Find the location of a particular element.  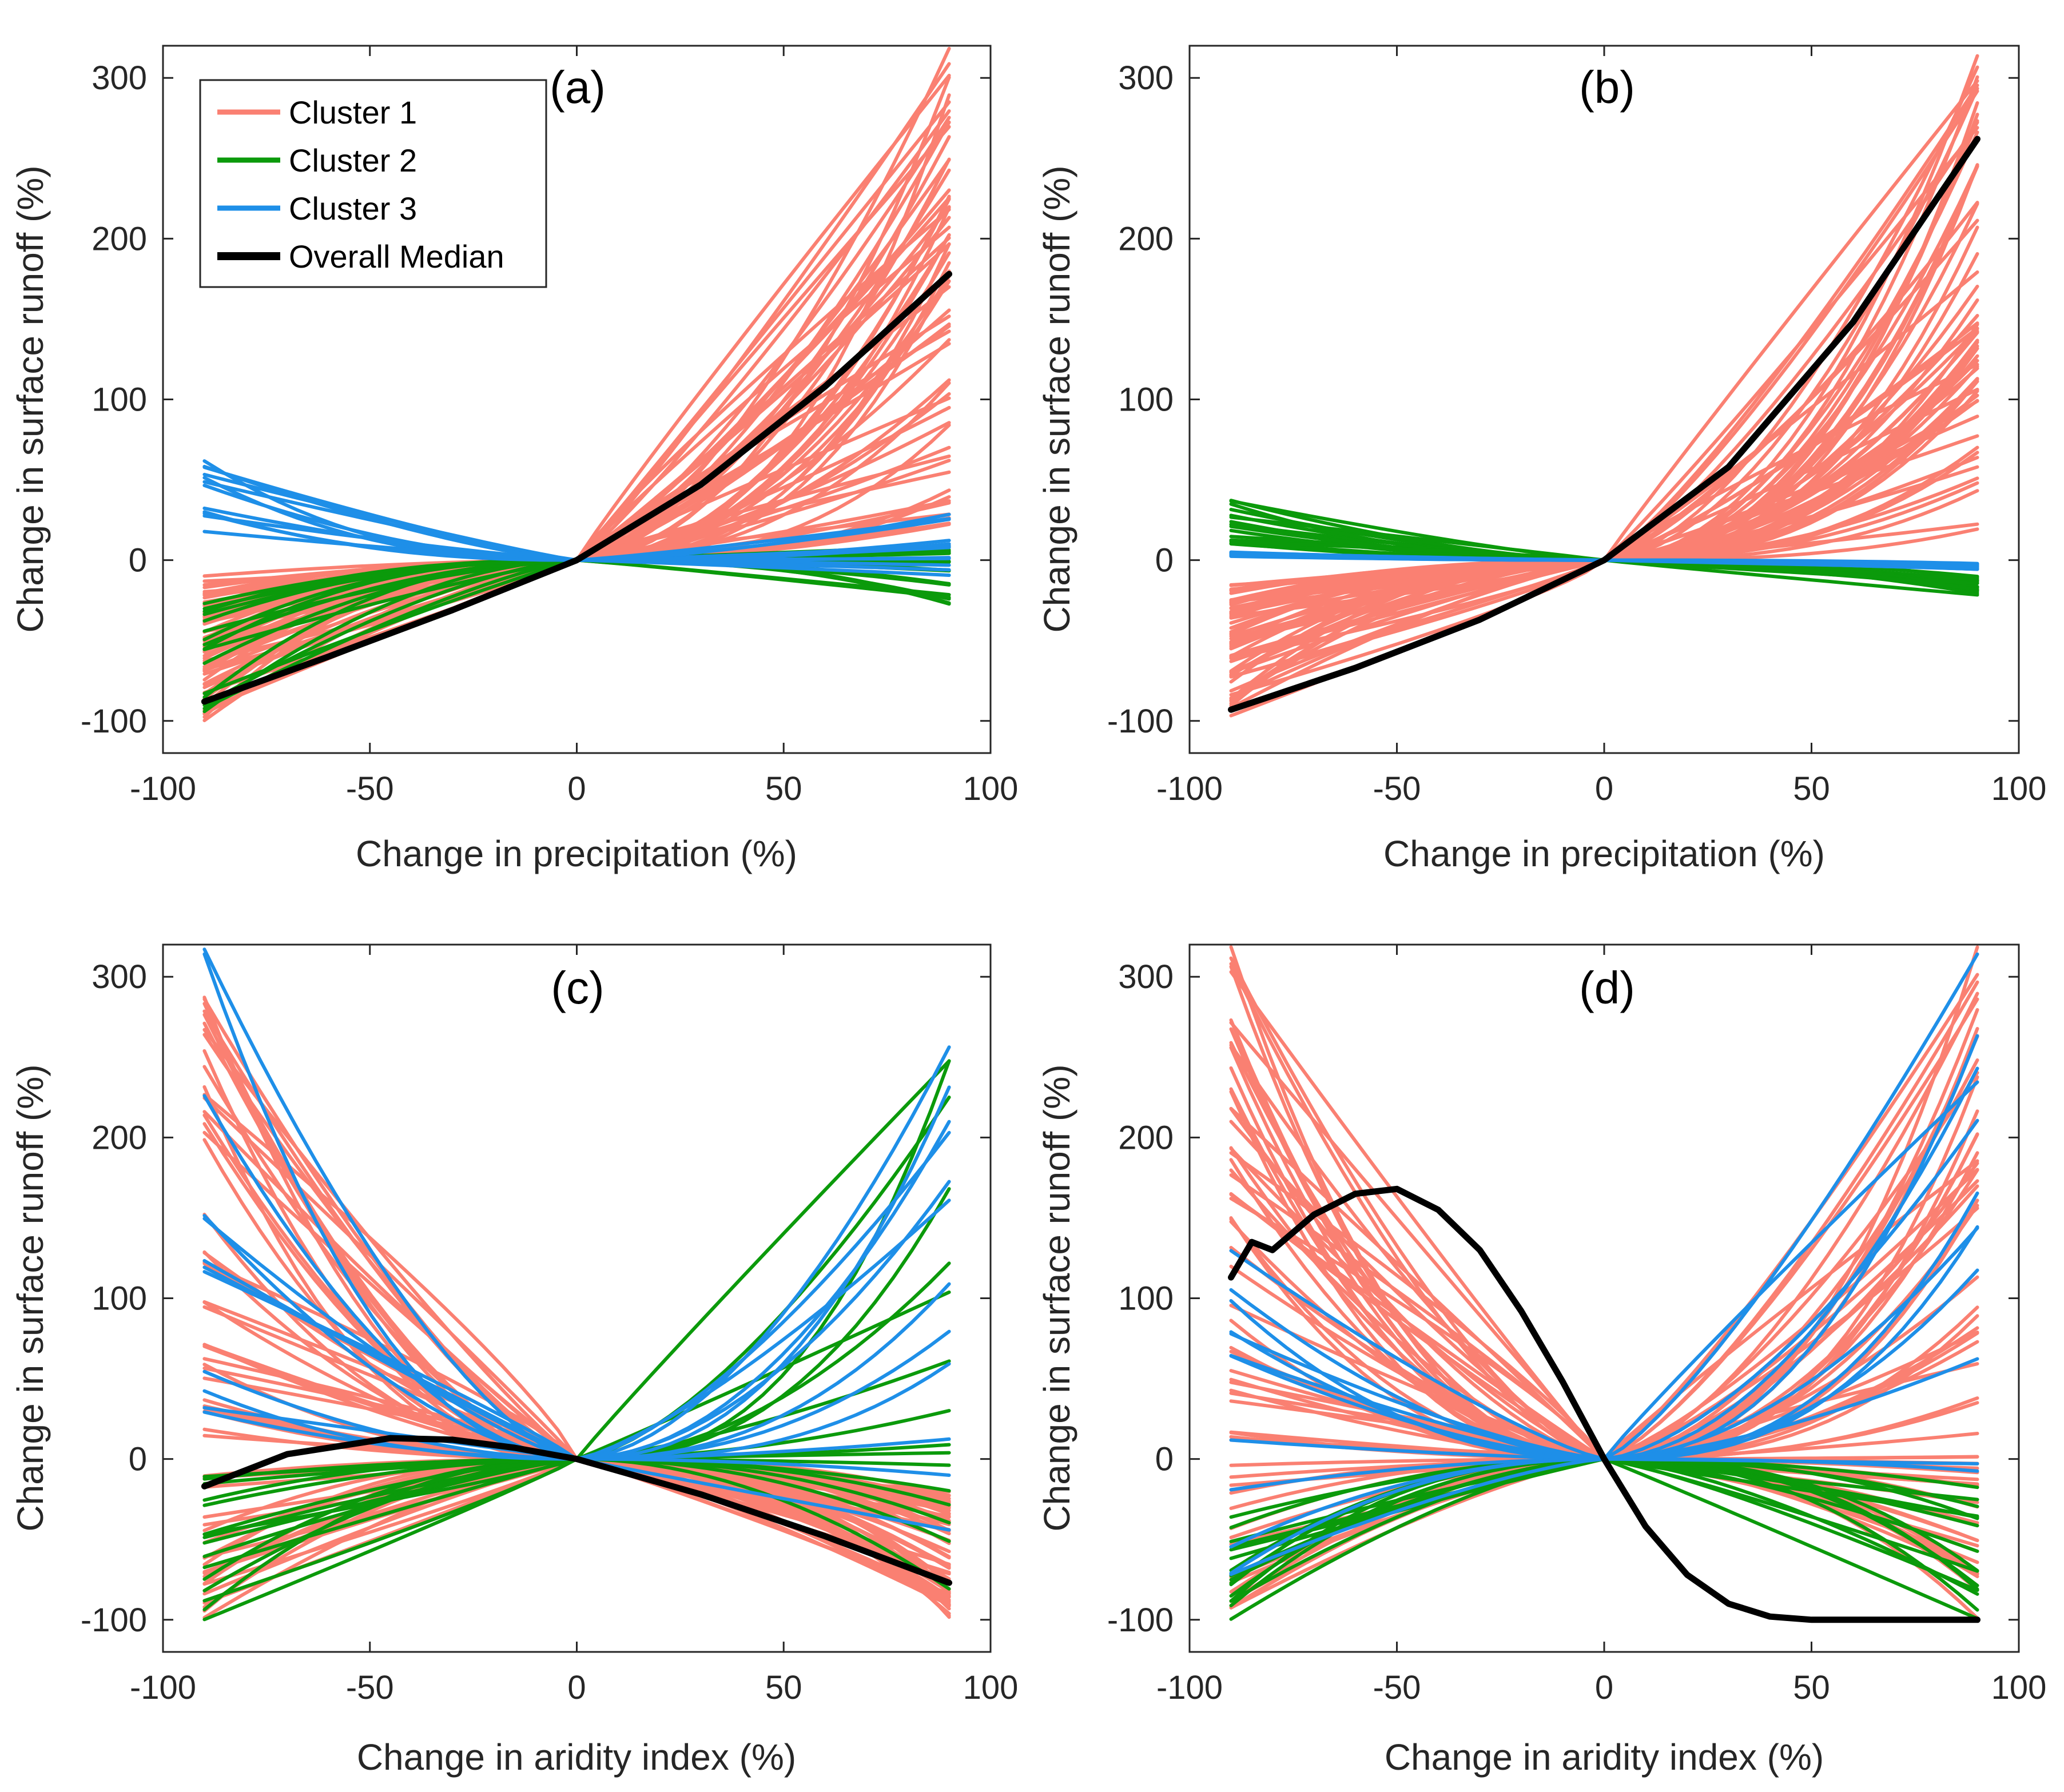

legend-item-cluster-3: Cluster 3 is located at coordinates (317, 208).